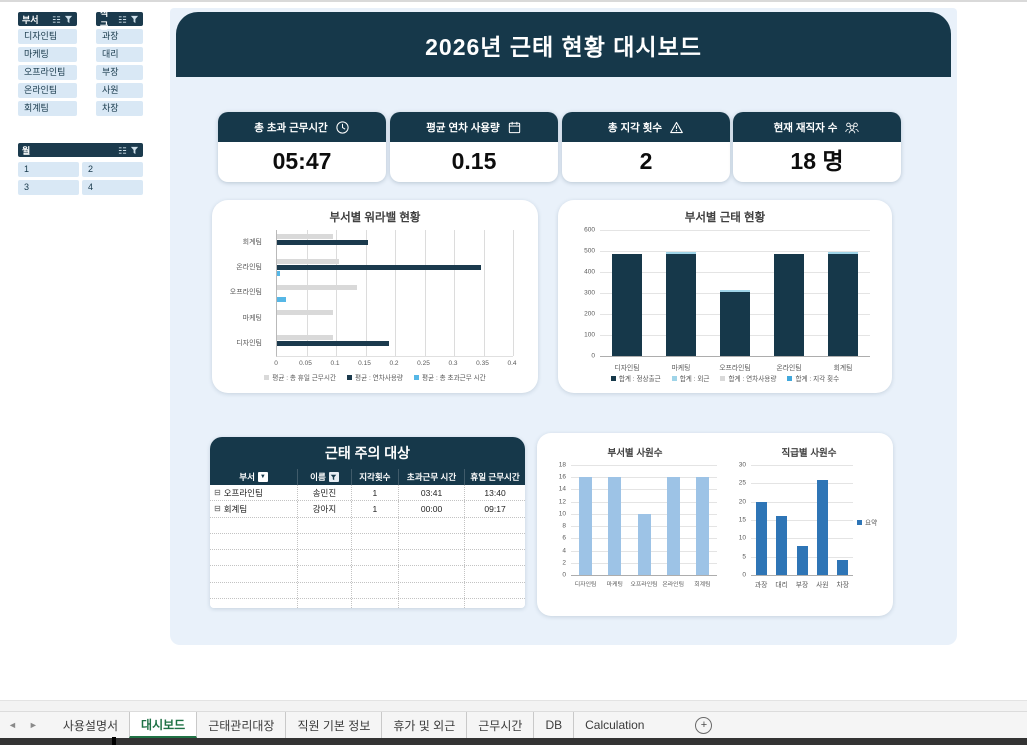 This screenshot has height=745, width=1027. I want to click on axis-tick-label: 18, so click(562, 465).